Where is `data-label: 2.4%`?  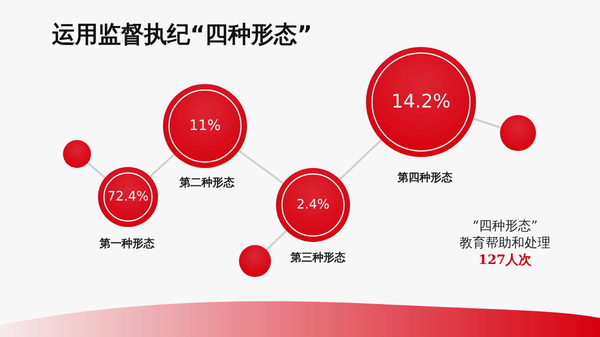 data-label: 2.4% is located at coordinates (313, 205).